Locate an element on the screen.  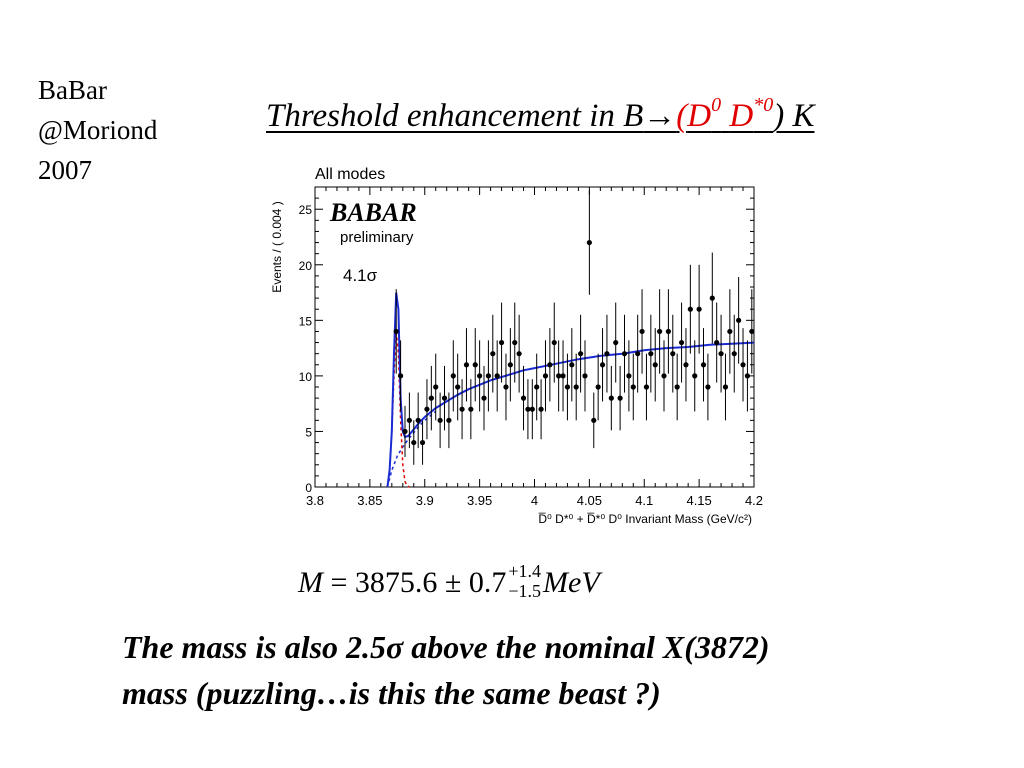
title-prefix: Threshold enhancement in B is located at coordinates (455, 116).